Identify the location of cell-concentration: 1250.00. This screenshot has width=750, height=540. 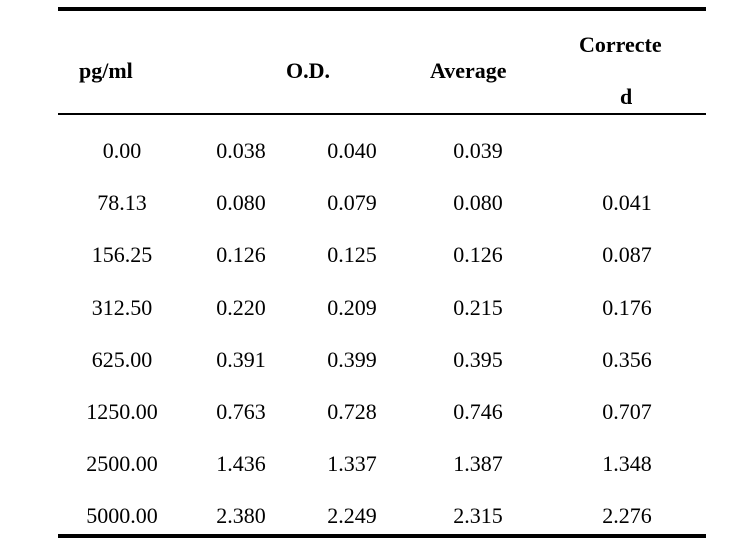
(122, 411).